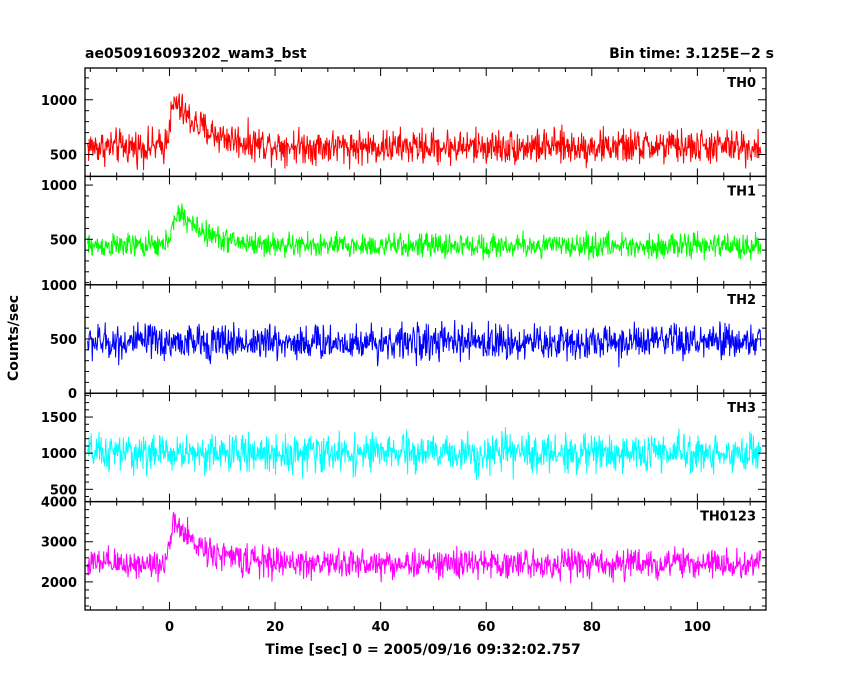 Image resolution: width=850 pixels, height=680 pixels. What do you see at coordinates (59, 503) in the screenshot?
I see `y-tick-label: 4000` at bounding box center [59, 503].